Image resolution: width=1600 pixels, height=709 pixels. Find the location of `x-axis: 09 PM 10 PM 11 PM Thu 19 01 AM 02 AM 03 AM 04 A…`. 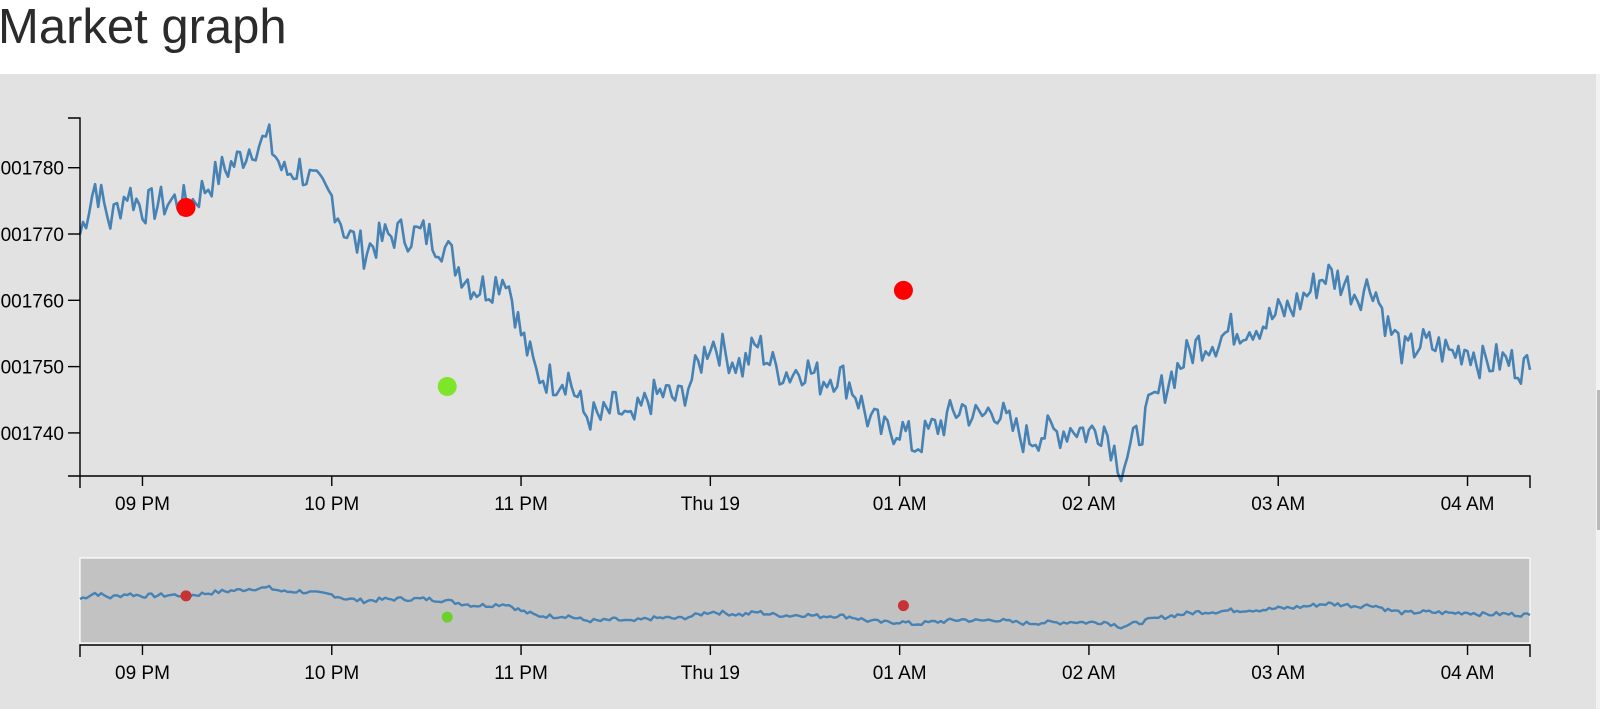

x-axis: 09 PM 10 PM 11 PM Thu 19 01 AM 02 AM 03 AM 04 A… is located at coordinates (805, 495).